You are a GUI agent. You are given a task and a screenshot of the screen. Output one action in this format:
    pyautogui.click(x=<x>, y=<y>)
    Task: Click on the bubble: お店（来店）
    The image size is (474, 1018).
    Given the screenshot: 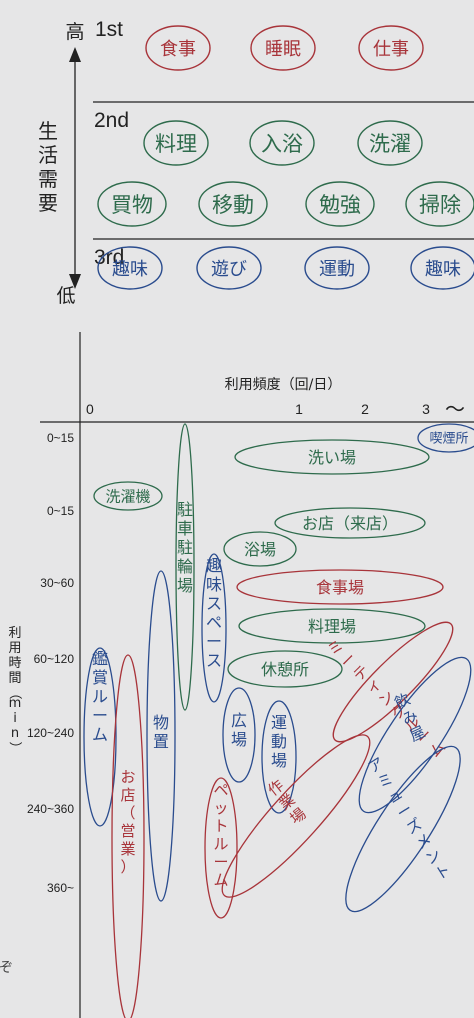 What is the action you would take?
    pyautogui.click(x=350, y=523)
    